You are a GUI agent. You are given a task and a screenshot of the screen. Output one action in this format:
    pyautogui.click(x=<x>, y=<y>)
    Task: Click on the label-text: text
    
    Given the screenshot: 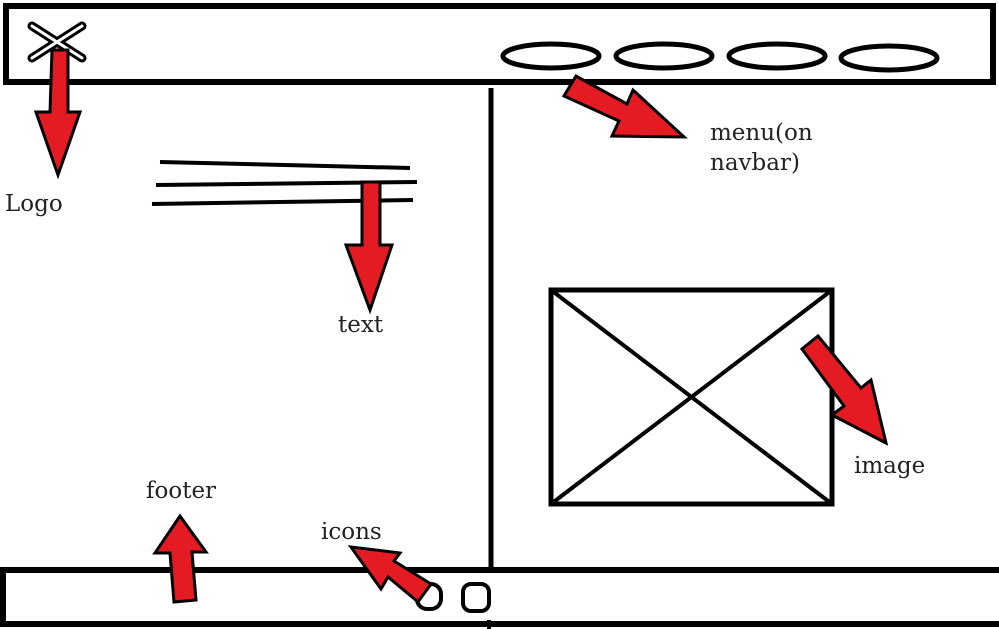 What is the action you would take?
    pyautogui.click(x=361, y=325)
    